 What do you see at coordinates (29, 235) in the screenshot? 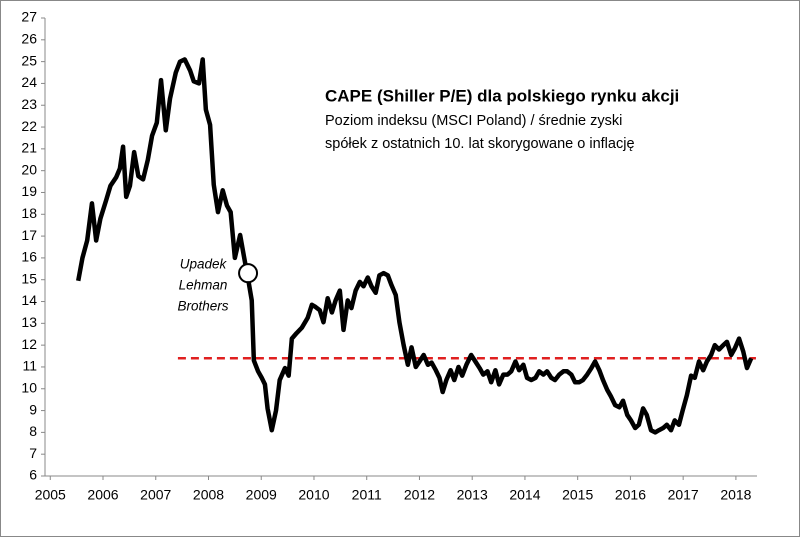
I see `y-tick-label: 17` at bounding box center [29, 235].